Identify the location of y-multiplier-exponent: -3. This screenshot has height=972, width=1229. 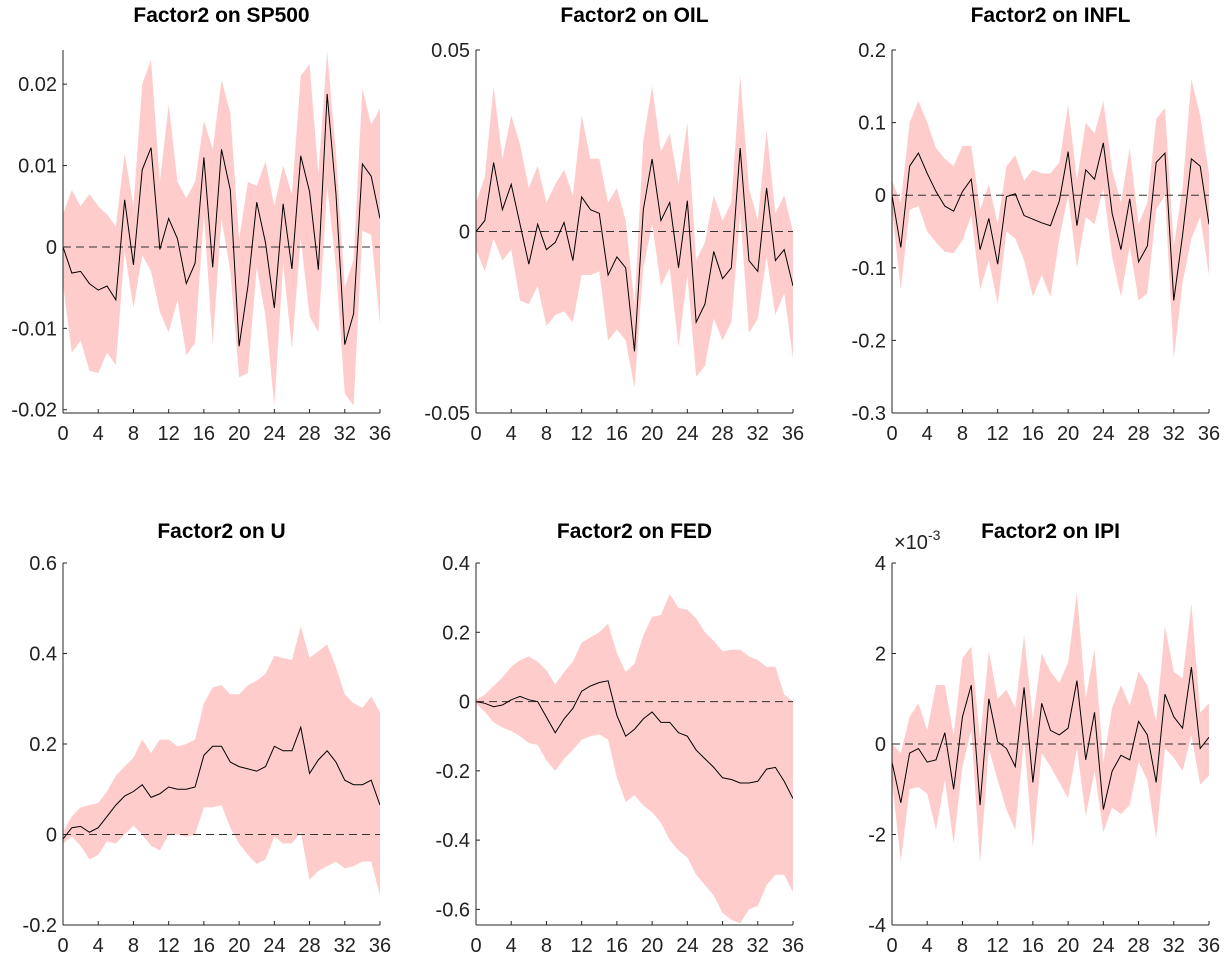
(934, 535).